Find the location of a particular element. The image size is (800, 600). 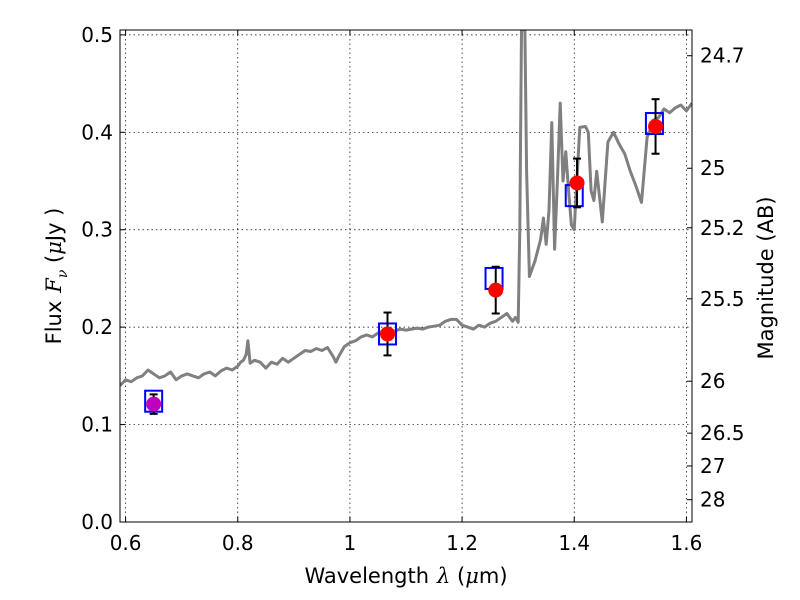

x-axis-label-text: Wavelength is located at coordinates (366, 576).